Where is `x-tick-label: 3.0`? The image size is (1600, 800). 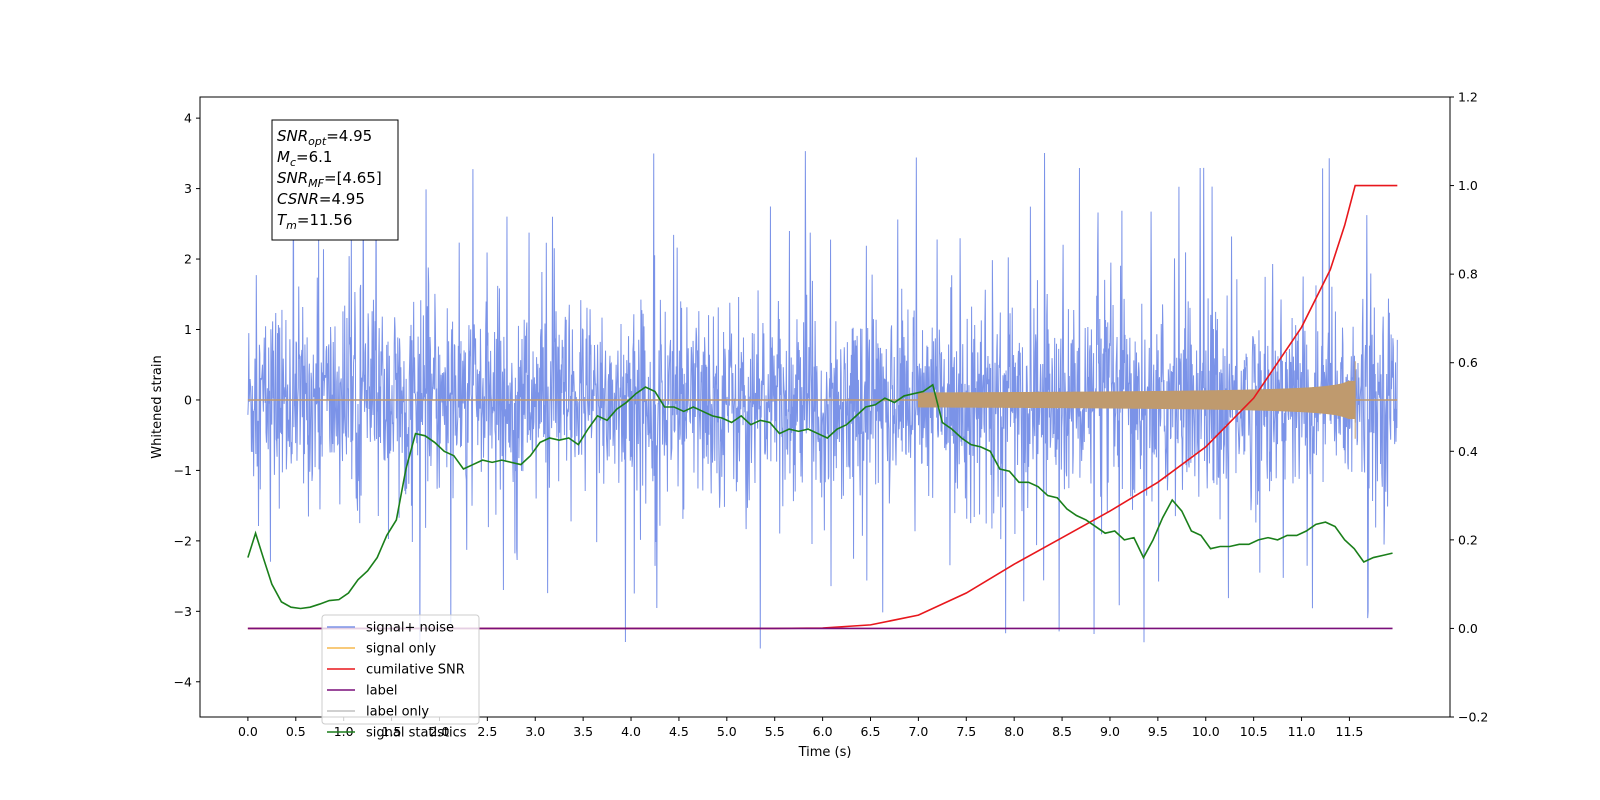
x-tick-label: 3.0 is located at coordinates (535, 731).